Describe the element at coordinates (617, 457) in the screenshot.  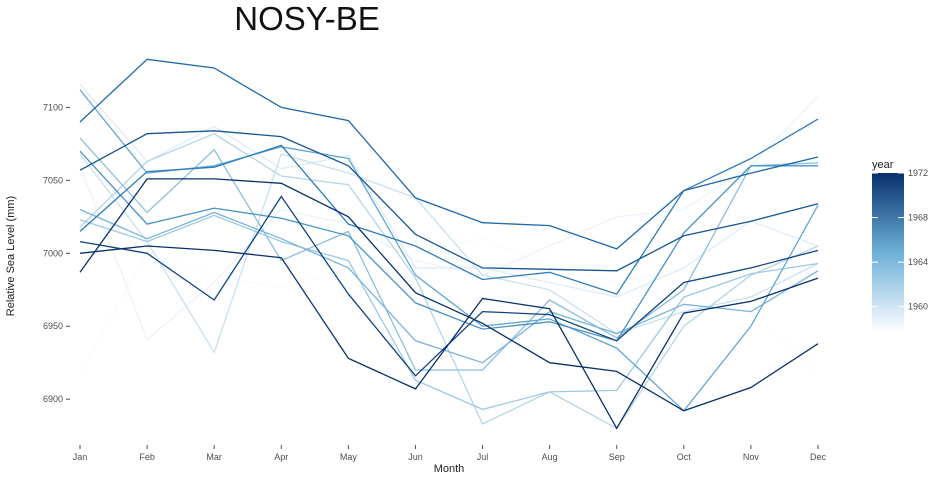
I see `x-tick-label-sep: Sep` at that location.